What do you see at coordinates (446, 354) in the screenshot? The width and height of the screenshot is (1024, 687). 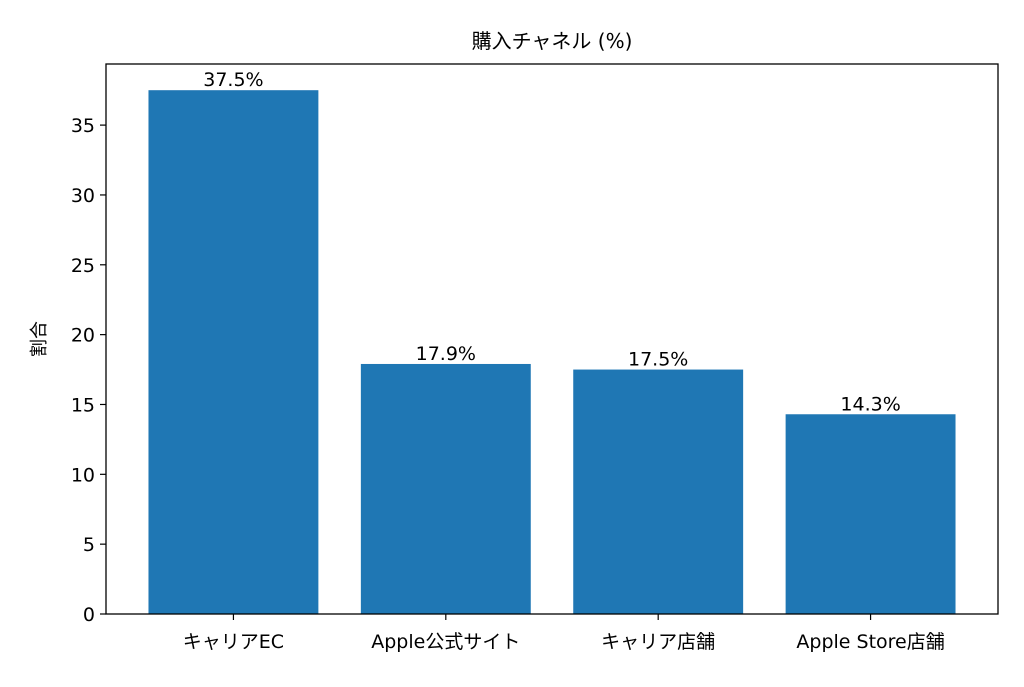 I see `data-label: 17.9%` at bounding box center [446, 354].